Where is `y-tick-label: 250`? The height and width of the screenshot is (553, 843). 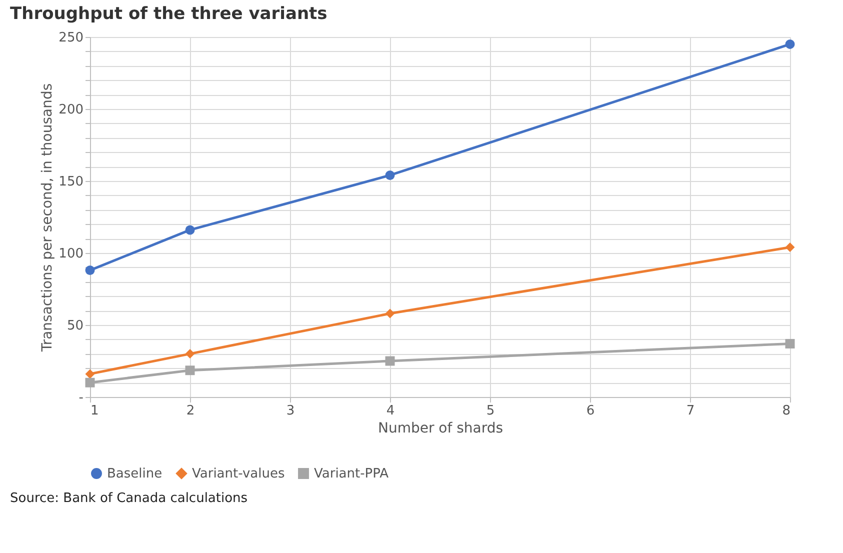 y-tick-label: 250 is located at coordinates (71, 38).